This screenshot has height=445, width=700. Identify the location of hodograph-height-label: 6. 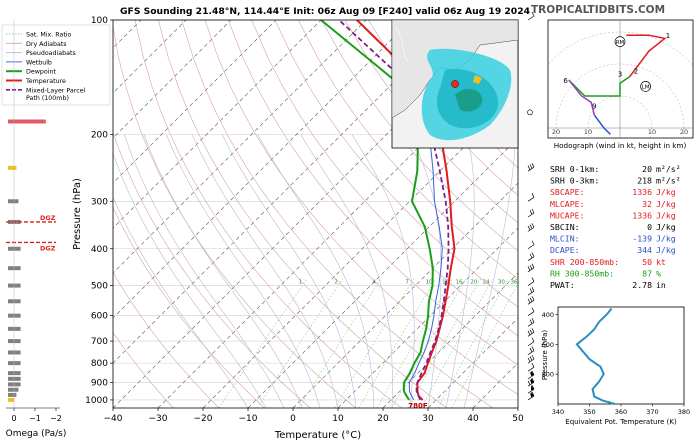
(565, 81).